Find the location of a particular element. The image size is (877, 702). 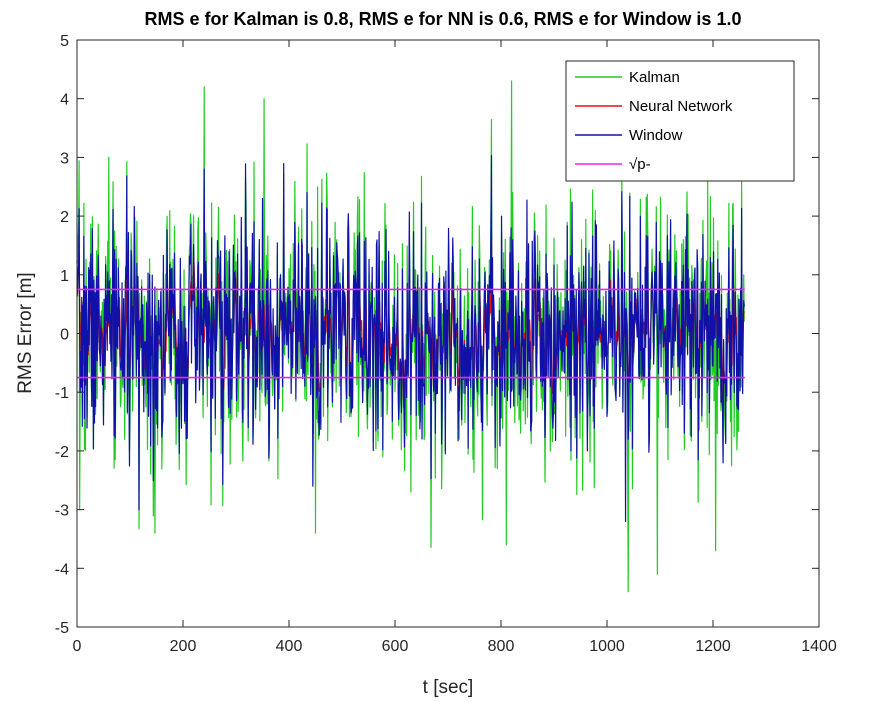

y-tick-label: -2 is located at coordinates (62, 452).